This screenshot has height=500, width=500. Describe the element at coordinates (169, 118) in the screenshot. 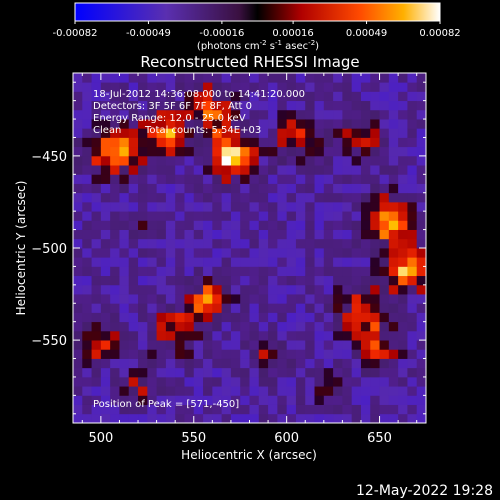

I see `annotation-energy-range: Energy Range: 12.0 - 25.0 keV` at that location.